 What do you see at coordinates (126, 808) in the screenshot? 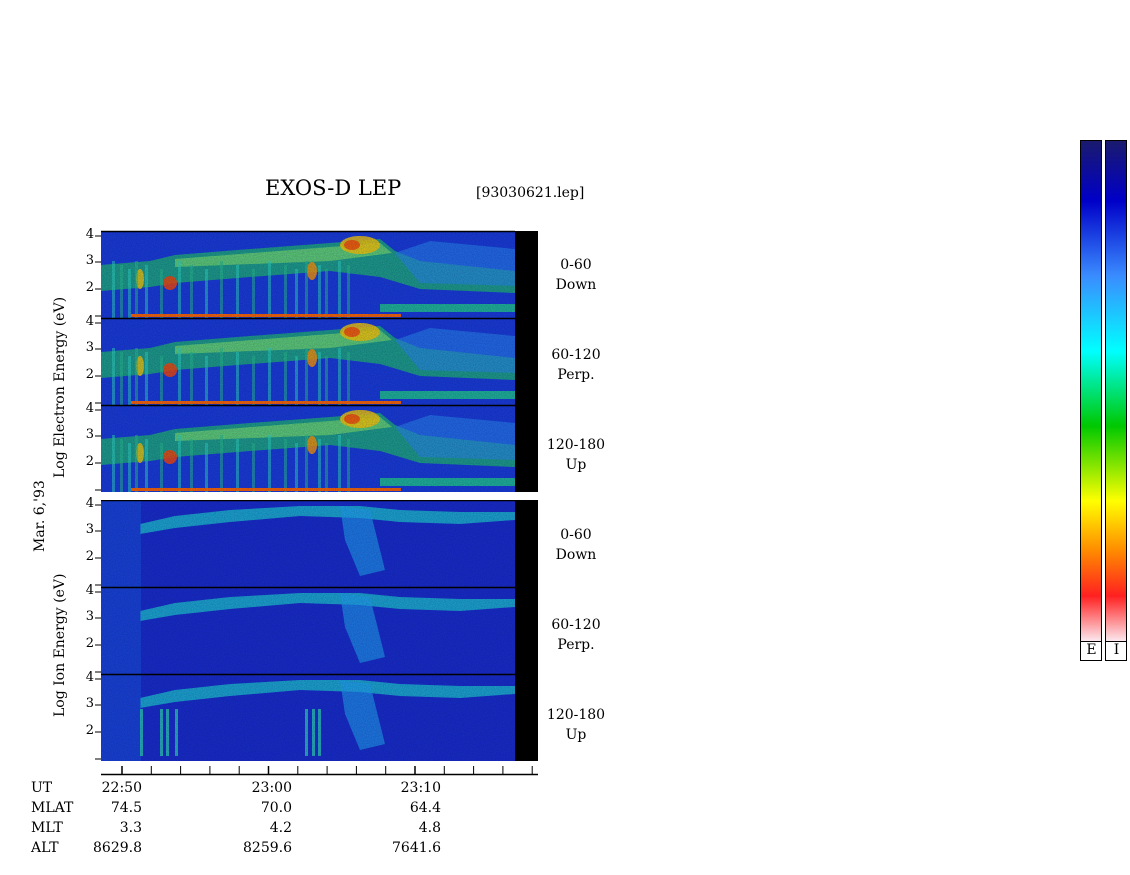
I see `mlat-value-1: 74.5` at bounding box center [126, 808].